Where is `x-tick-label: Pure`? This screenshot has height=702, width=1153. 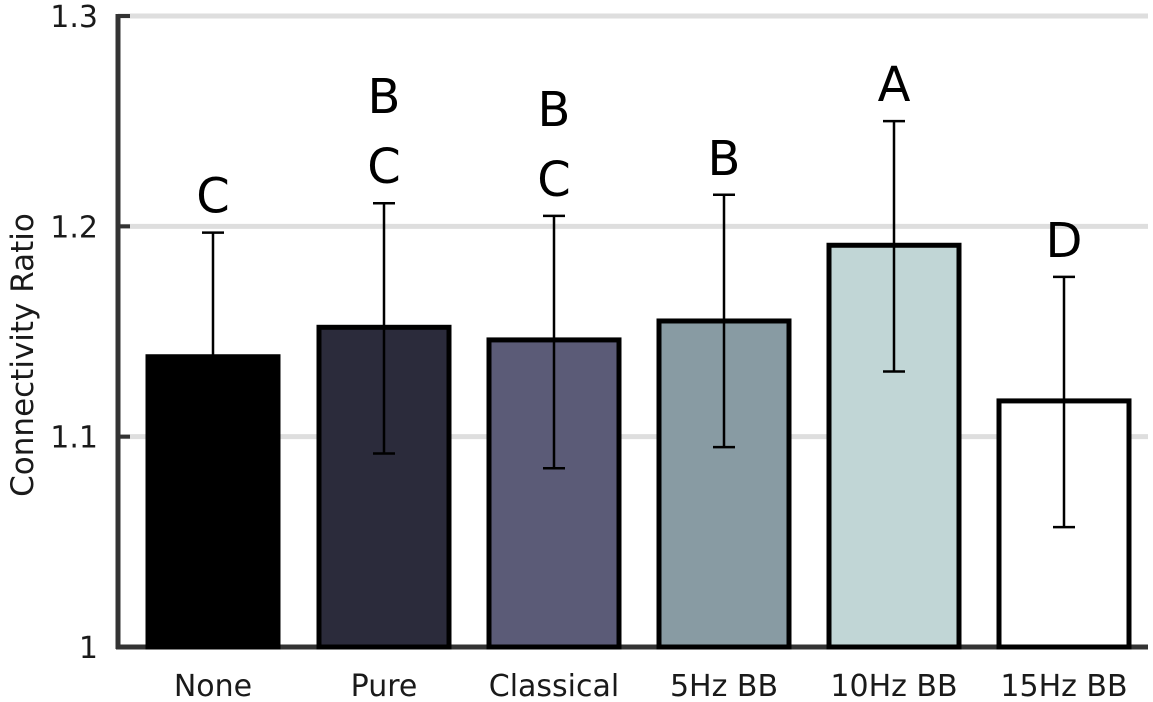
x-tick-label: Pure is located at coordinates (384, 685).